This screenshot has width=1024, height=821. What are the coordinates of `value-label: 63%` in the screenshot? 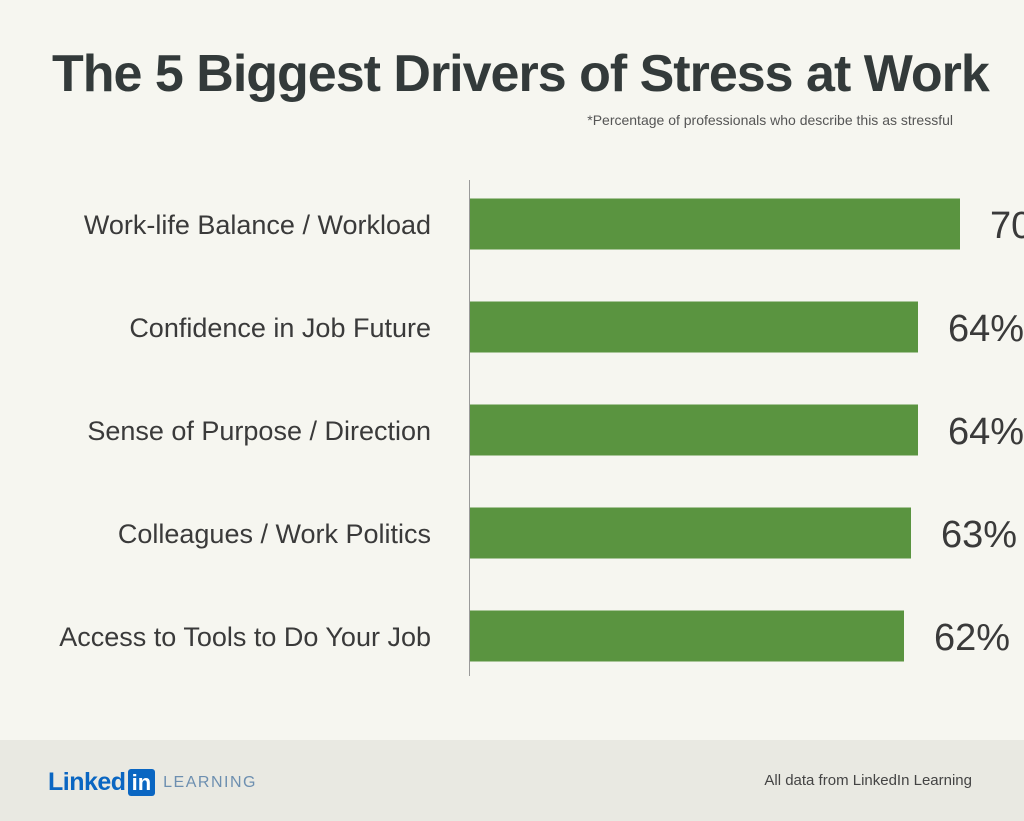 It's located at (979, 535).